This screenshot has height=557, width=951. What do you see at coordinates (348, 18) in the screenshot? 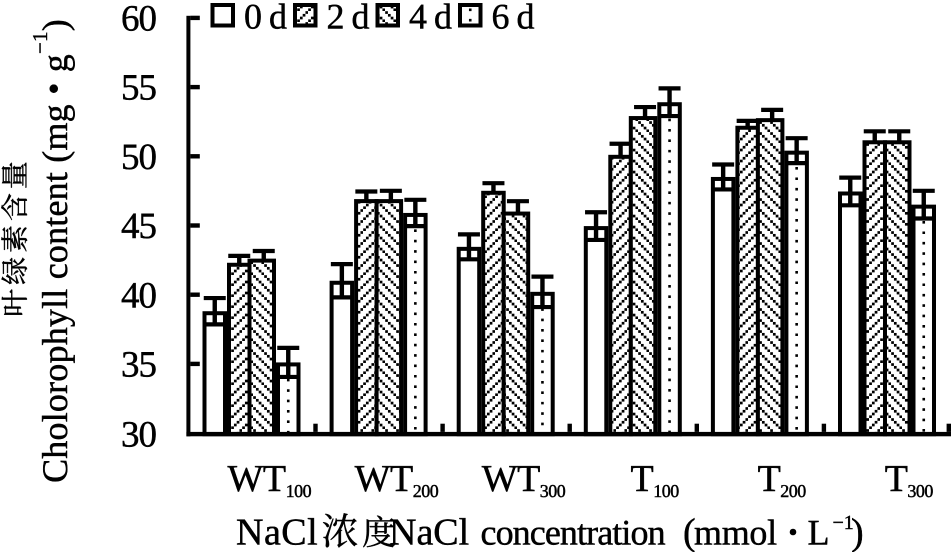
I see `svg-text: 2 d` at bounding box center [348, 18].